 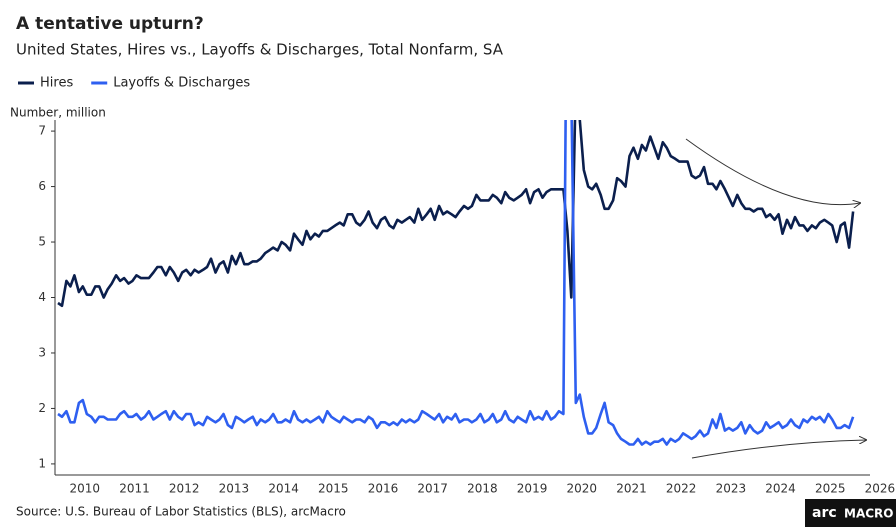 I want to click on x-tick-label: 2010, so click(x=85, y=489).